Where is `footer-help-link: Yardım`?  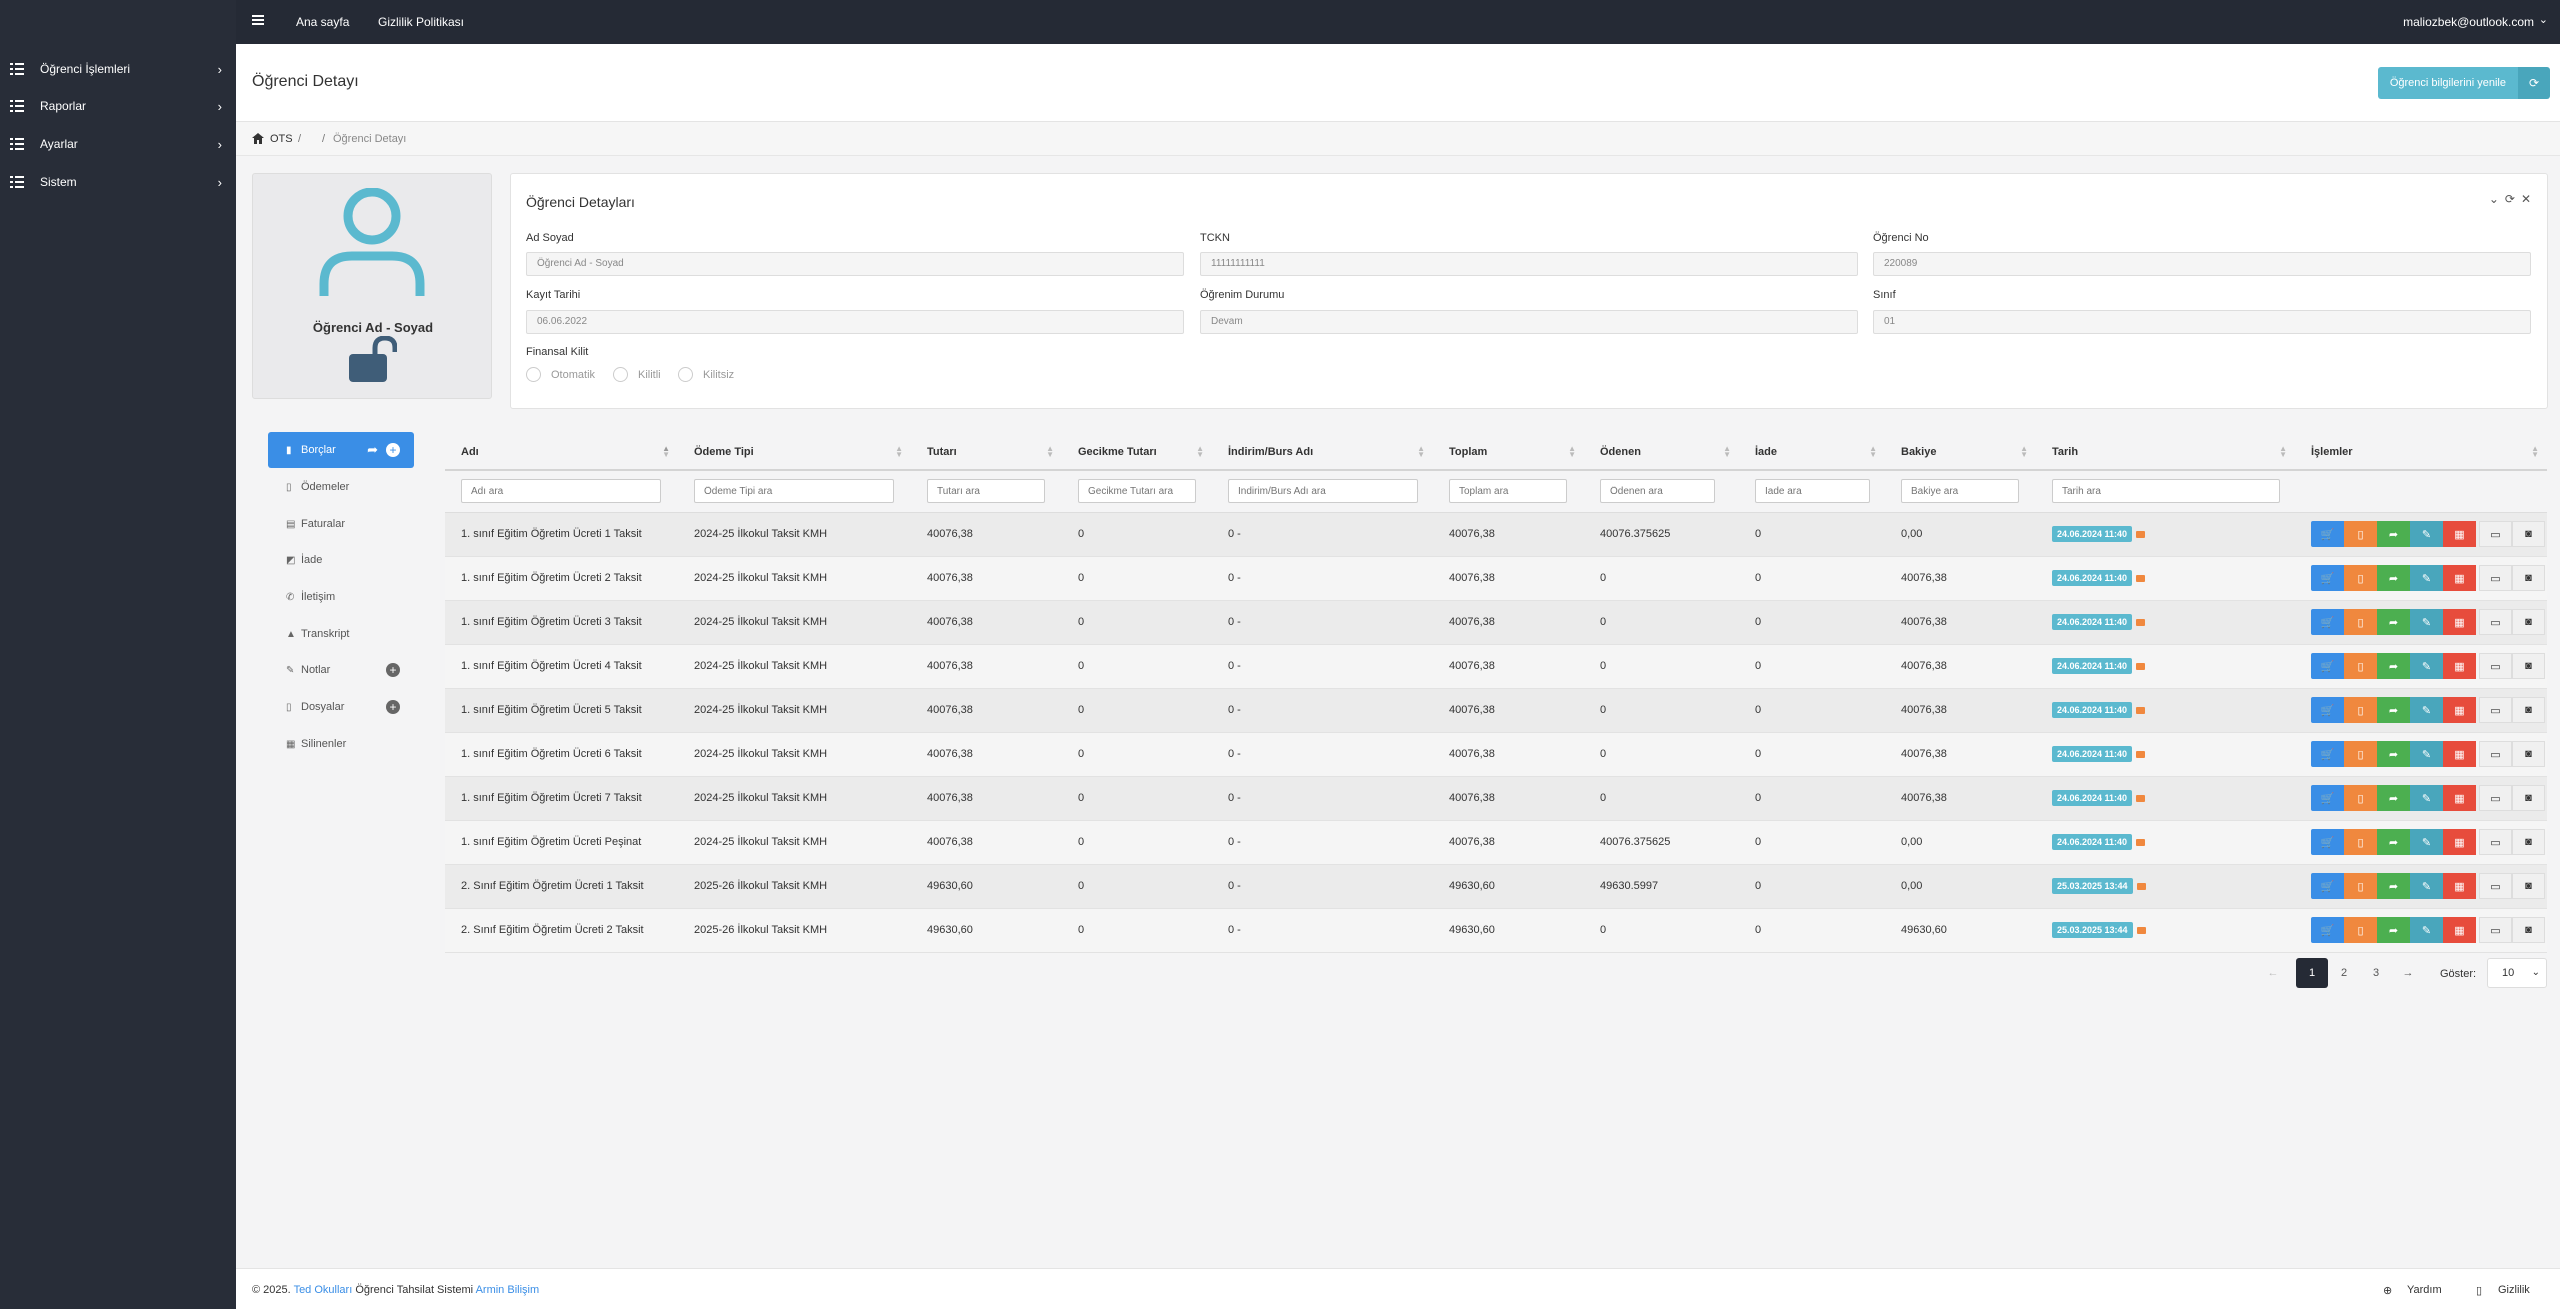
footer-help-link: Yardım is located at coordinates (2424, 1290).